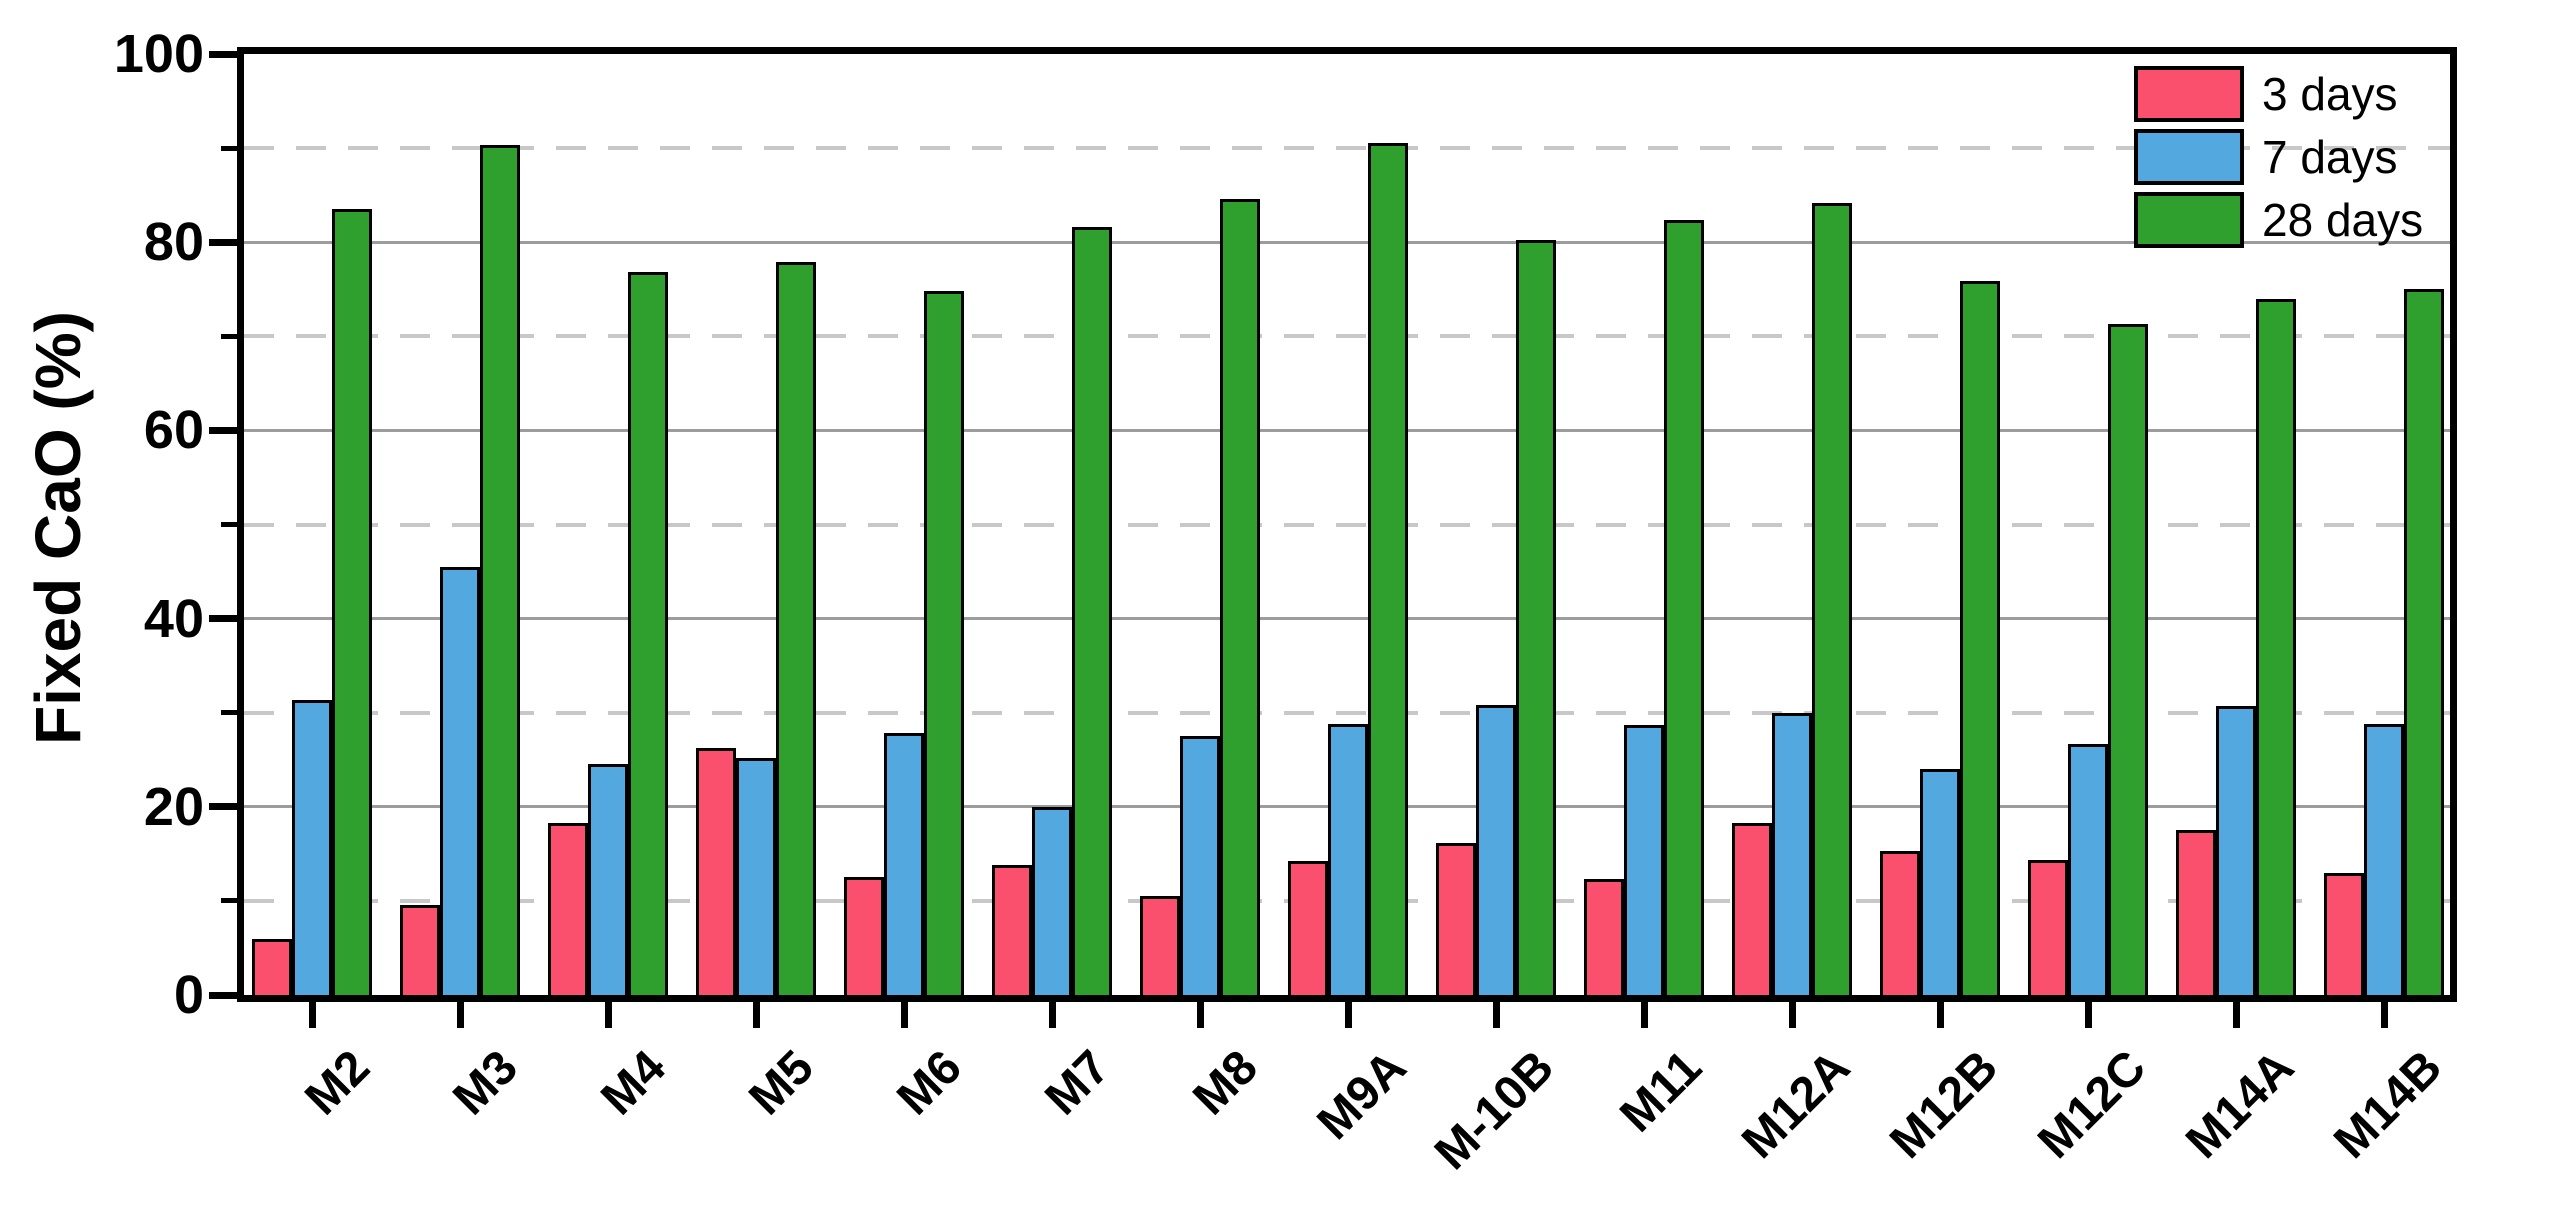  What do you see at coordinates (1900, 923) in the screenshot?
I see `bar-M12B-3days` at bounding box center [1900, 923].